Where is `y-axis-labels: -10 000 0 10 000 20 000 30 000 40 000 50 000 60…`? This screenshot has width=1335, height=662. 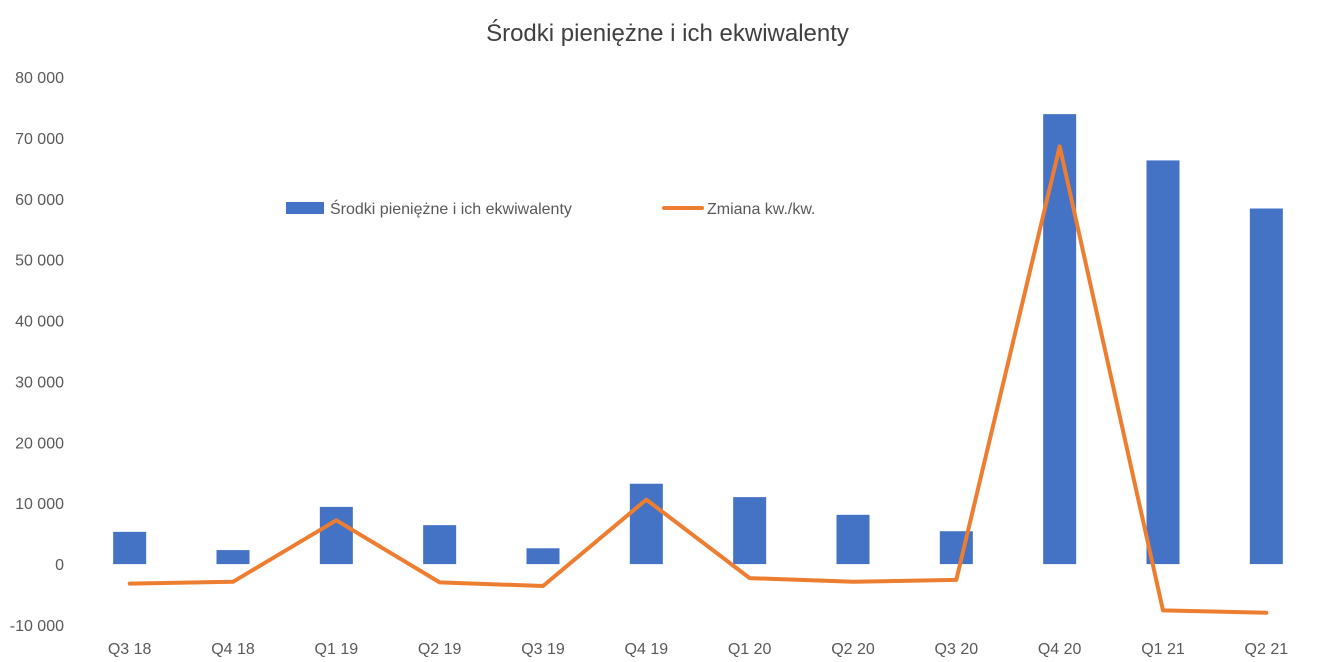
y-axis-labels: -10 000 0 10 000 20 000 30 000 40 000 50 000 60… is located at coordinates (37, 352).